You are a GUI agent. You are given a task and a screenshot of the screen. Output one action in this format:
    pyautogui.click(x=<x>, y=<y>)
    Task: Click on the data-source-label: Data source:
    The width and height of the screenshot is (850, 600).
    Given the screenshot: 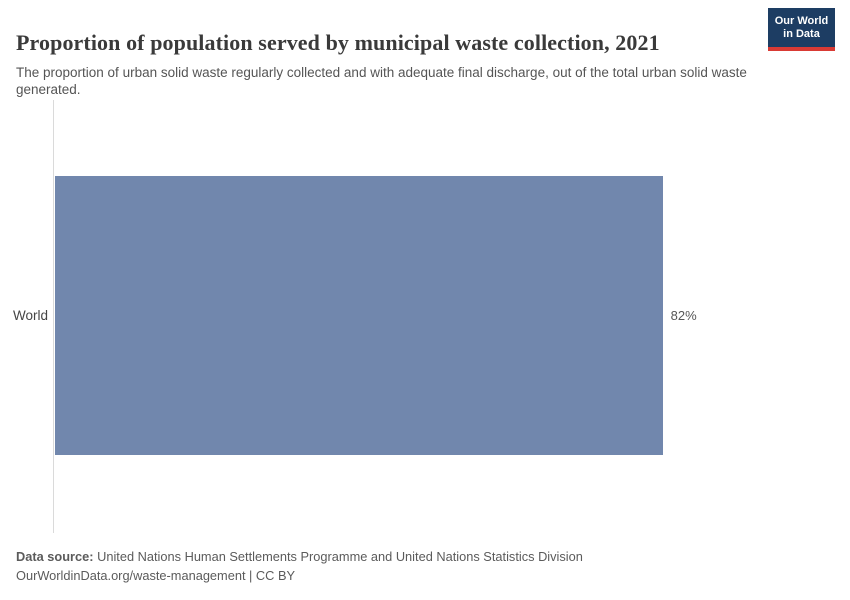 What is the action you would take?
    pyautogui.click(x=55, y=556)
    